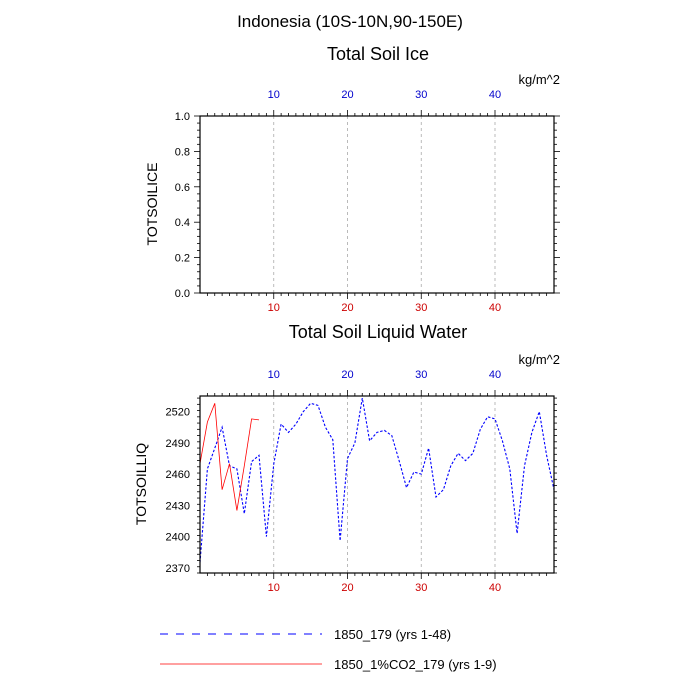 The width and height of the screenshot is (700, 700). What do you see at coordinates (152, 204) in the screenshot?
I see `soil-ice-ylabel: TOTSOILICE` at bounding box center [152, 204].